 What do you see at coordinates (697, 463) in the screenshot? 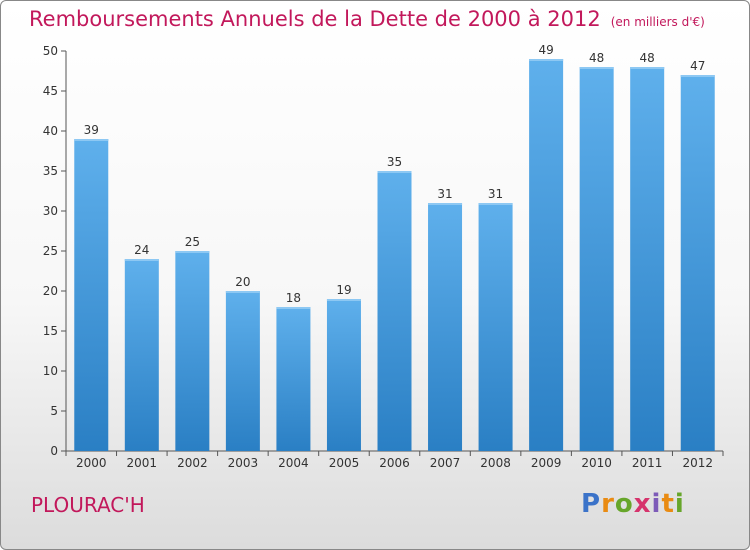
I see `x-tick-label-2012: 2012` at bounding box center [697, 463].